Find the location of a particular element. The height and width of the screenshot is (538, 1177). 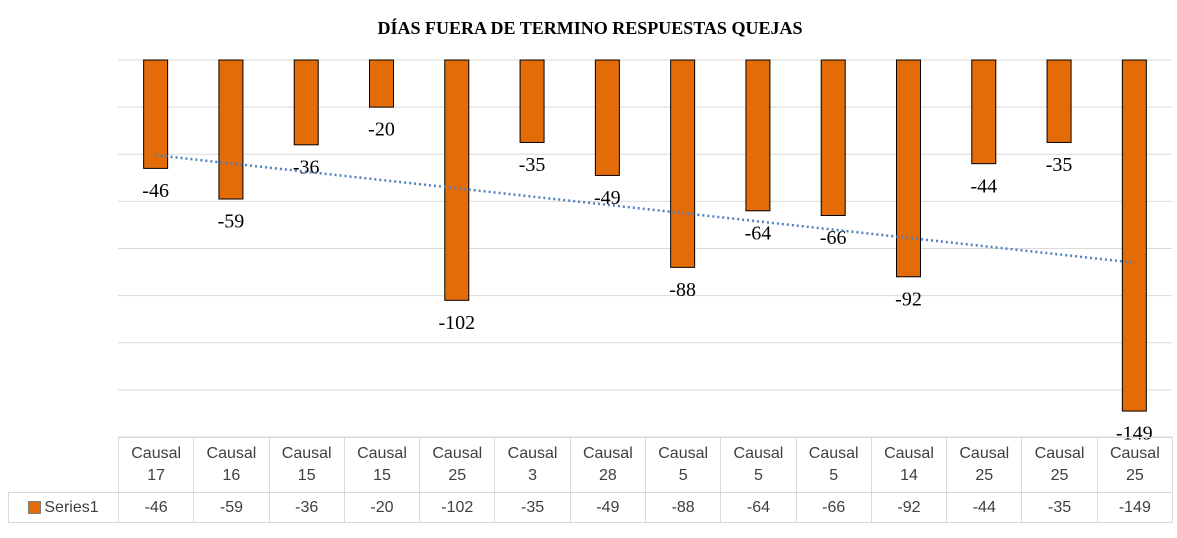

category-cell: Causal 16 is located at coordinates (231, 465).